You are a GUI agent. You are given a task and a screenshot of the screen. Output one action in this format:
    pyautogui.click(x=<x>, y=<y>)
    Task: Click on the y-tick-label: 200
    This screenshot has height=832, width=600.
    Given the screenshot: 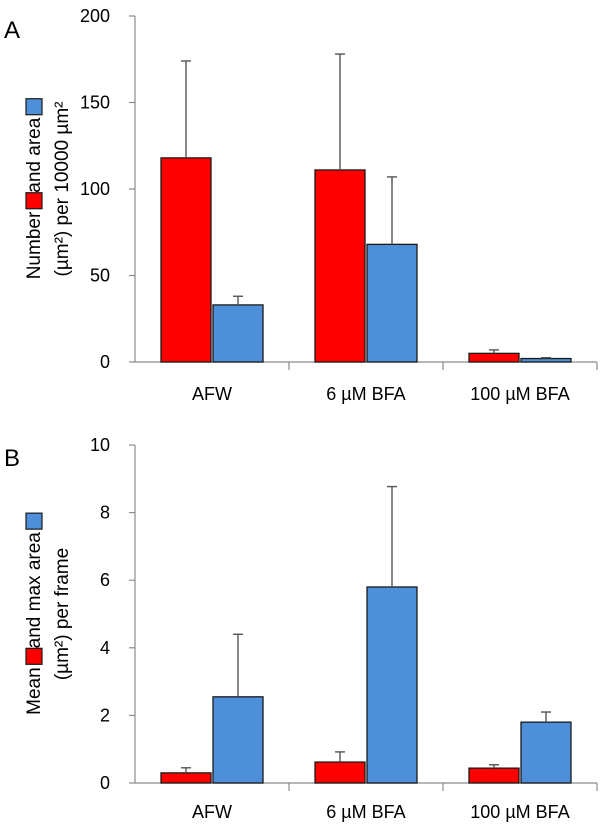 What is the action you would take?
    pyautogui.click(x=95, y=16)
    